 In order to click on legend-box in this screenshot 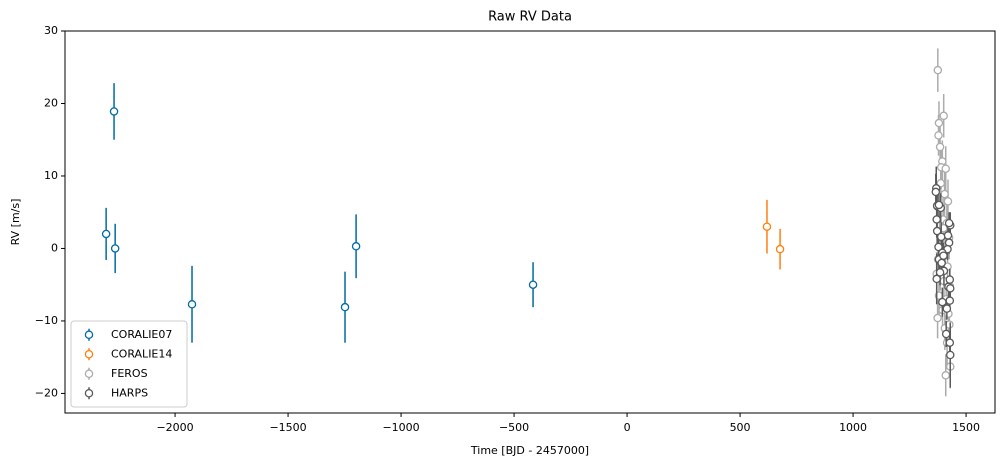, I will do `click(129, 364)`.